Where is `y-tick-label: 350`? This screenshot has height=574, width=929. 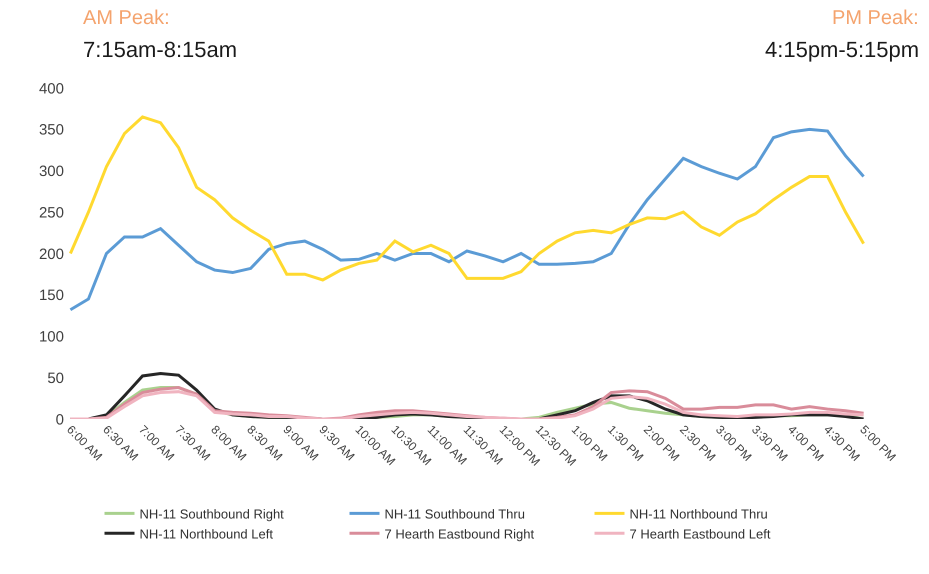
y-tick-label: 350 is located at coordinates (51, 130).